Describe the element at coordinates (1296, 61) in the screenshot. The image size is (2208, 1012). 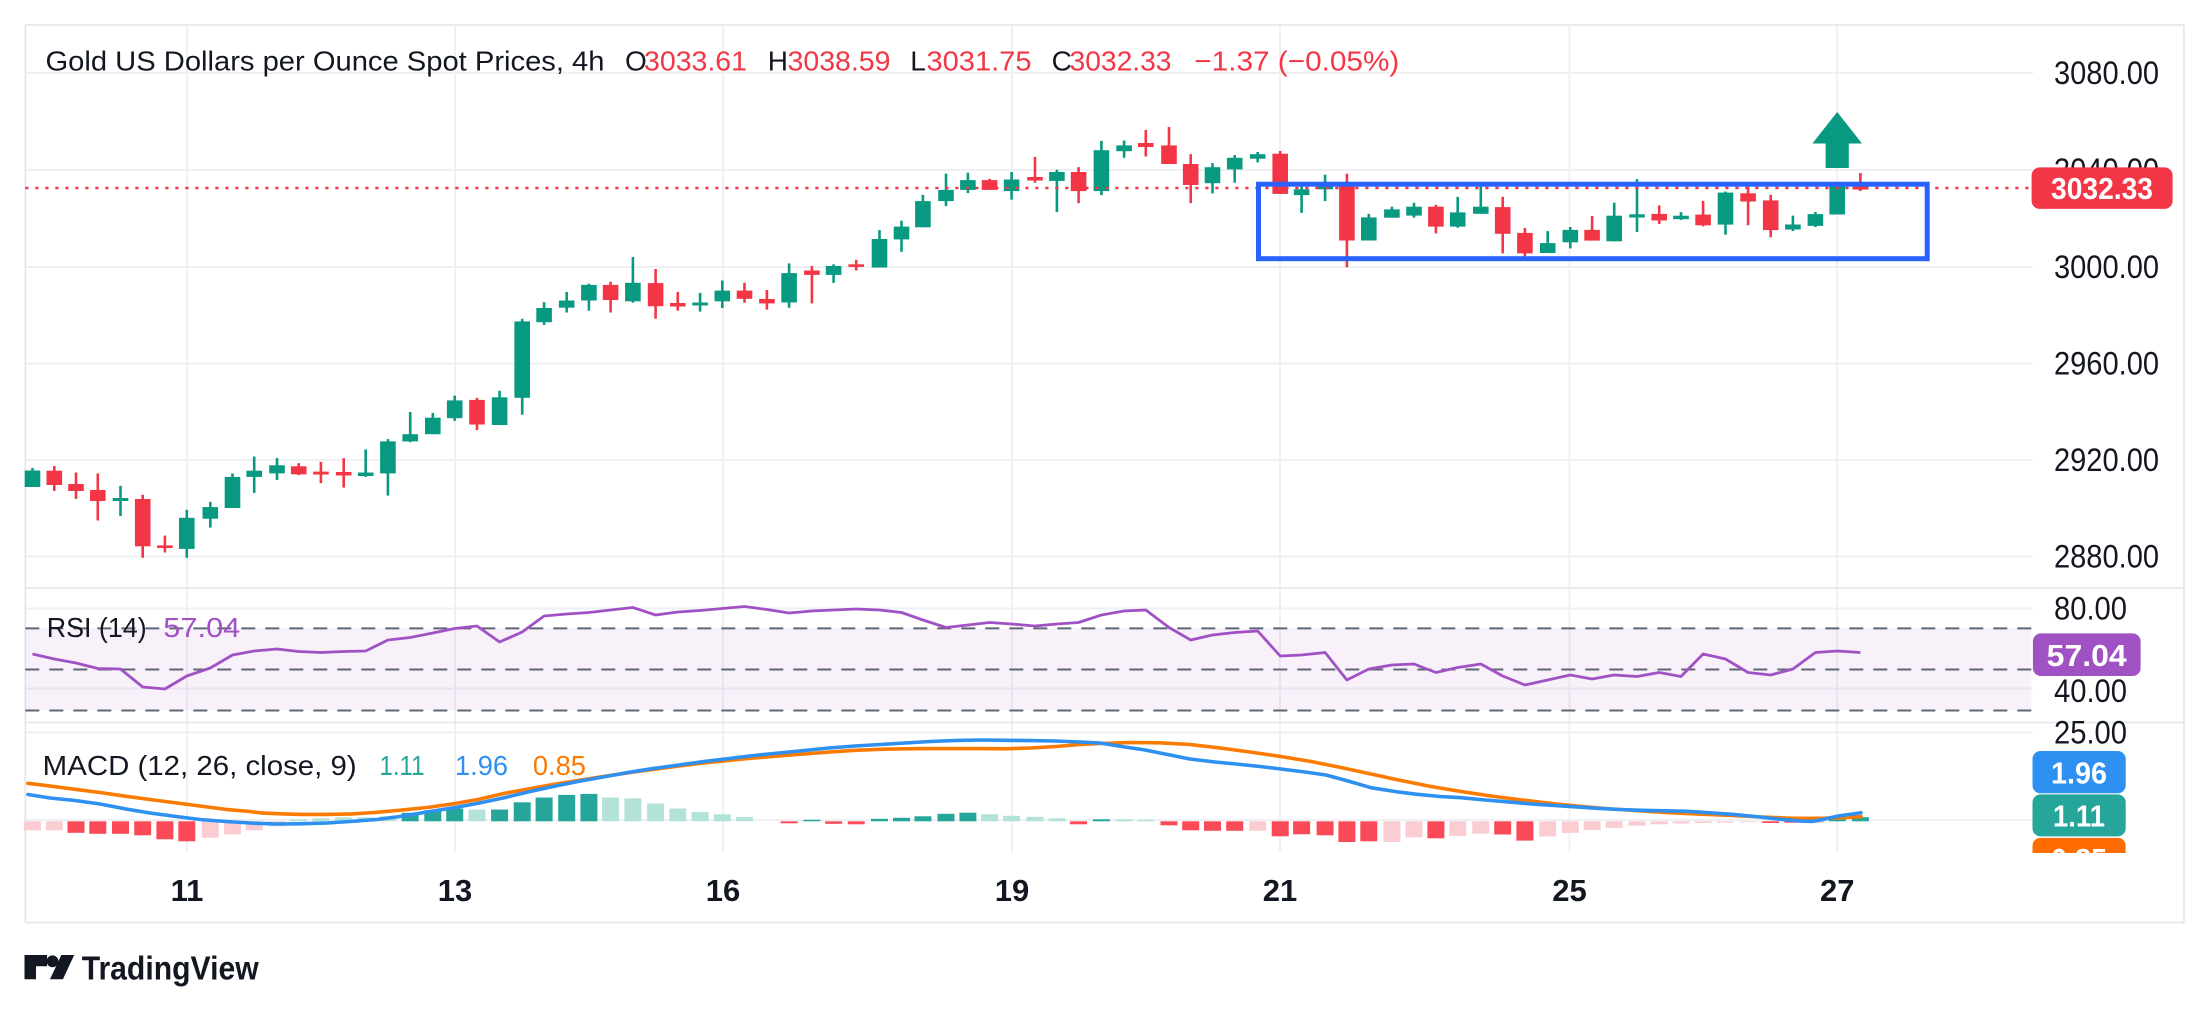
I see `svg-text: −1.37 (−0.05%)` at that location.